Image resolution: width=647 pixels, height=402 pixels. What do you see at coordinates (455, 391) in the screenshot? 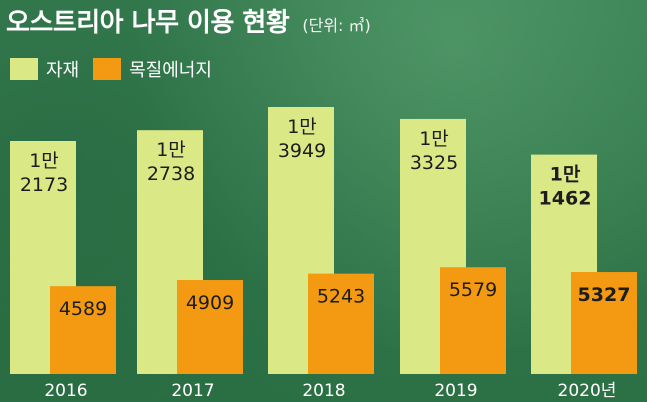
I see `x-tick-label-3: 2019` at bounding box center [455, 391].